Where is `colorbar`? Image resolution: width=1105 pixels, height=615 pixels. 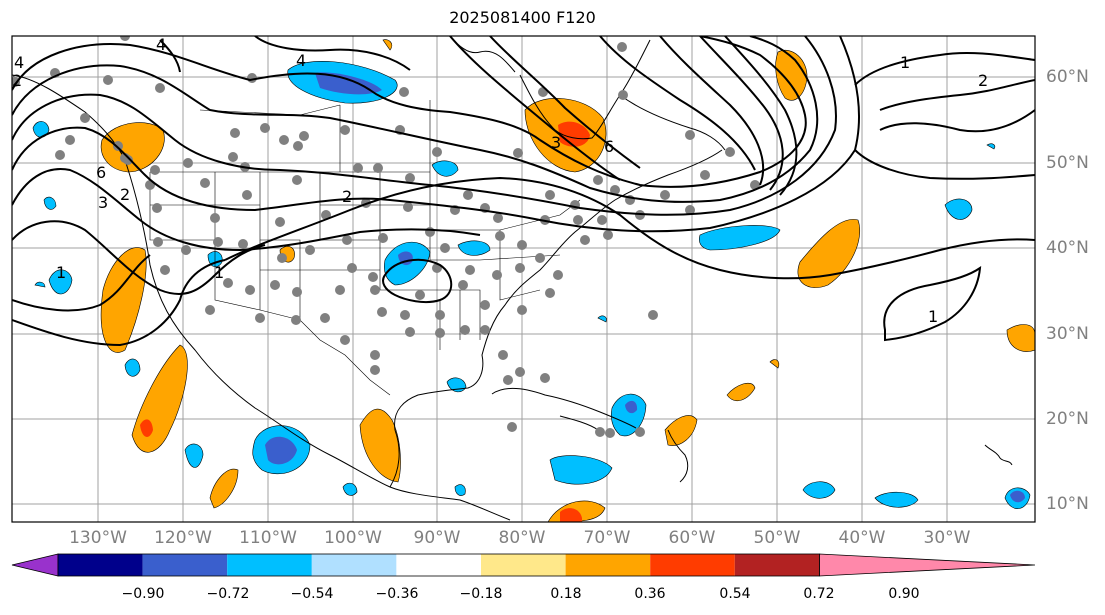 colorbar is located at coordinates (523, 565).